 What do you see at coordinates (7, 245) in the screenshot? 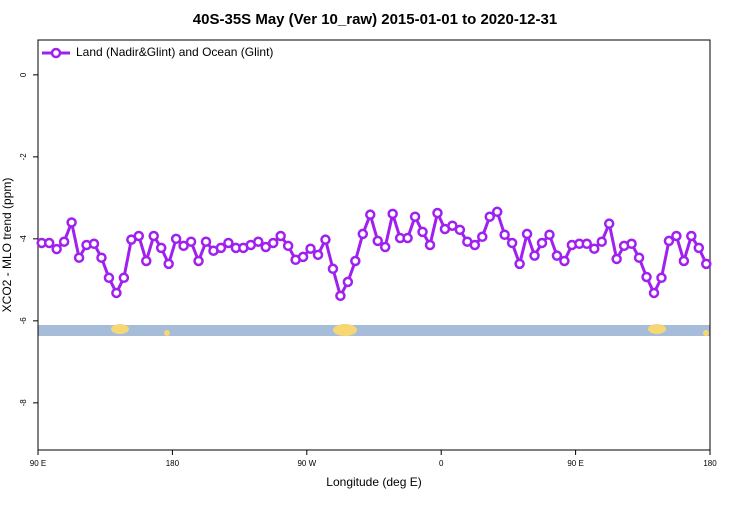
I see `y-axis-label: XCO2 - MLO trend (ppm)` at bounding box center [7, 245].